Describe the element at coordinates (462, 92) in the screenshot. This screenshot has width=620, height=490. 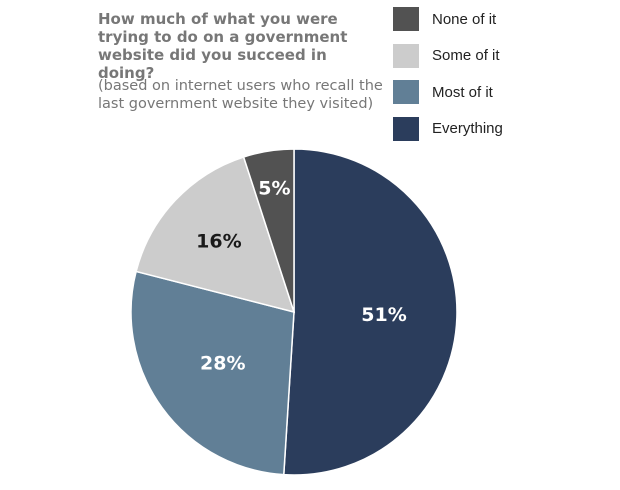
I see `legend-label-most-of-it: Most of it` at that location.